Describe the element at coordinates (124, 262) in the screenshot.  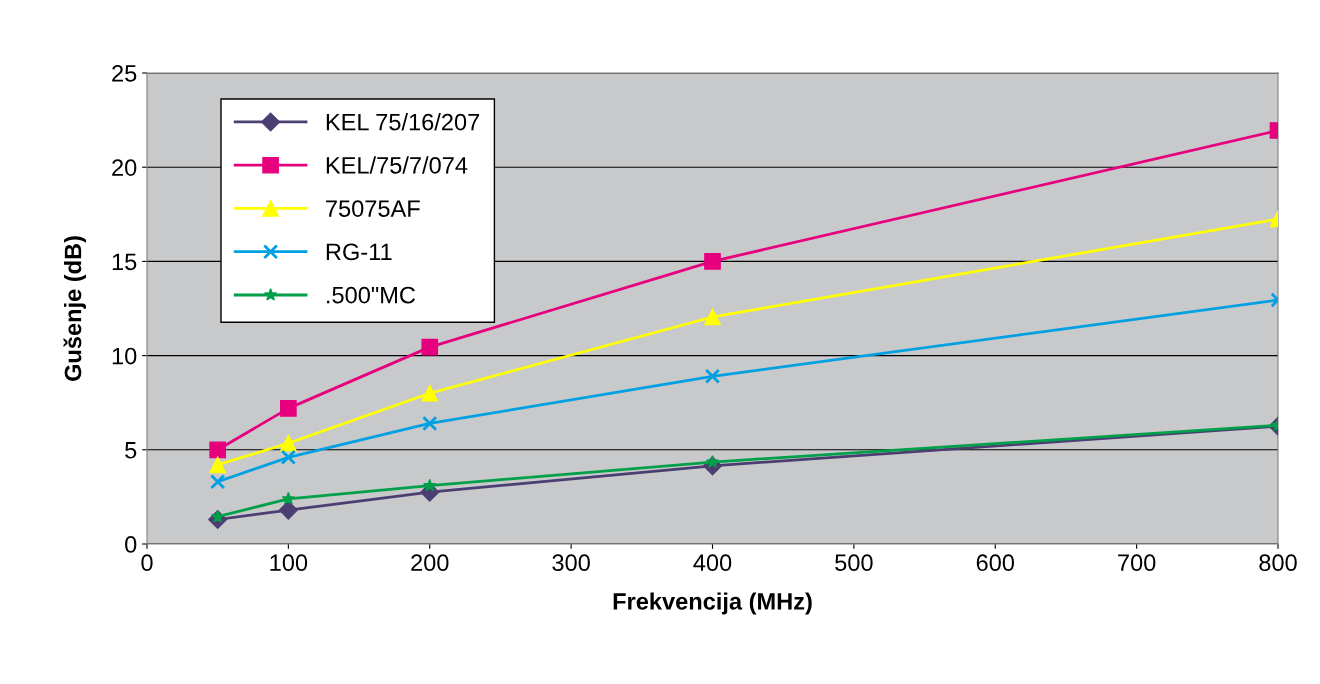
I see `y-tick-label: 15` at that location.